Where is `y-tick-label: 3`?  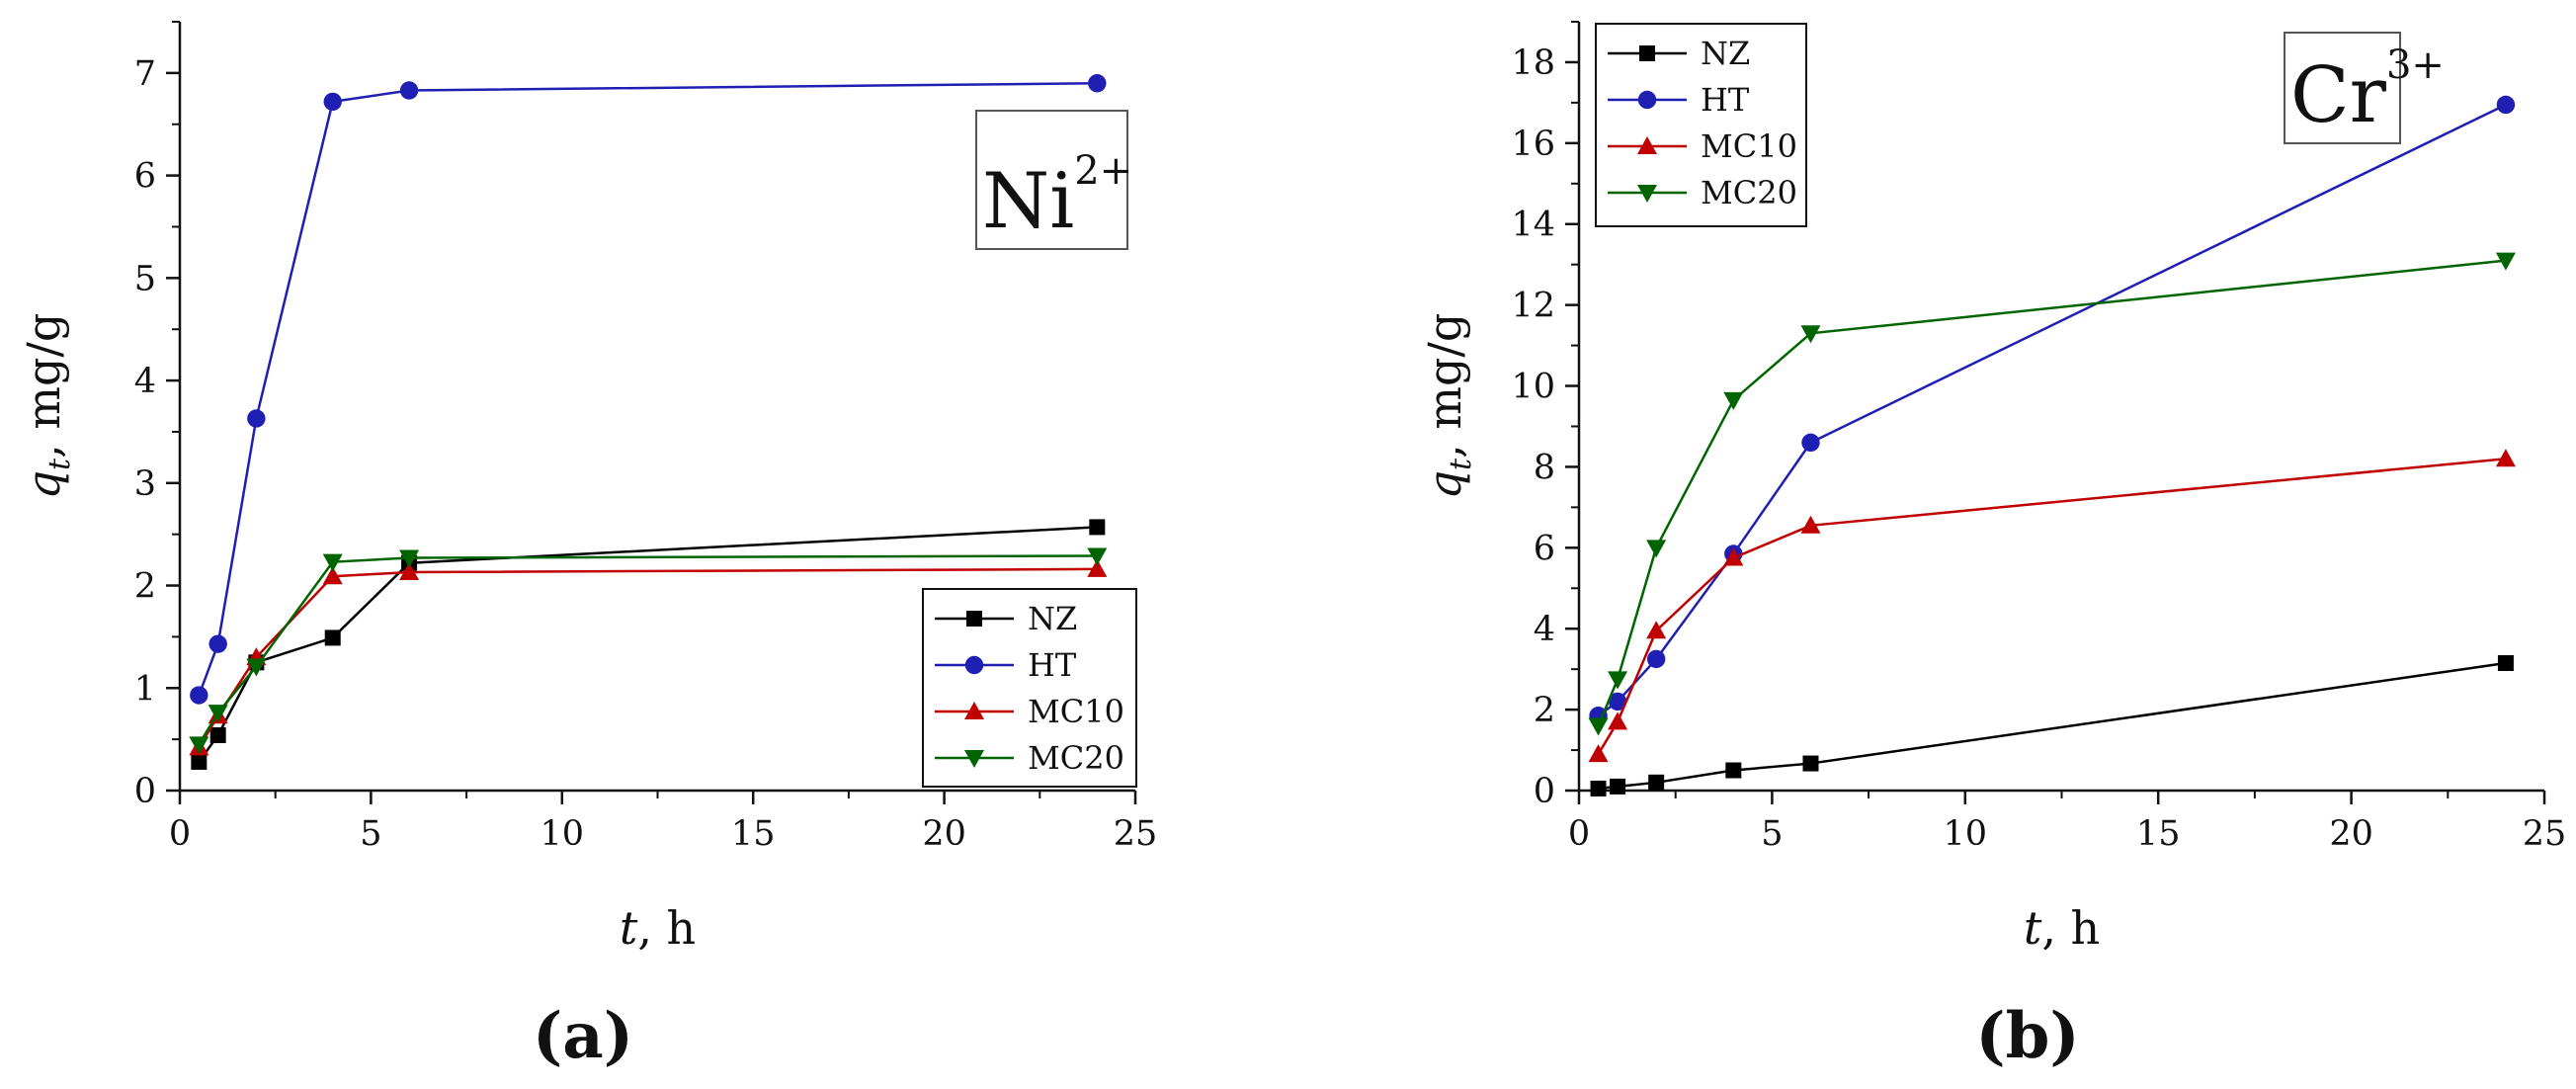 y-tick-label: 3 is located at coordinates (145, 484).